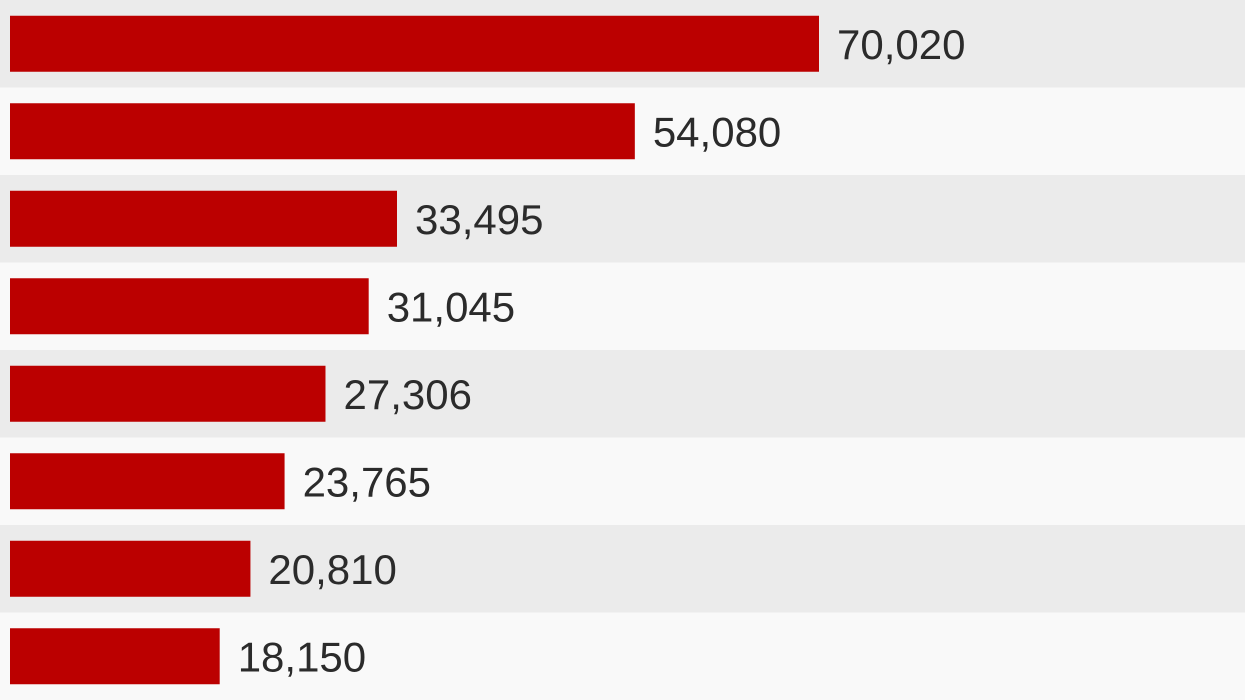 Image resolution: width=1245 pixels, height=700 pixels. What do you see at coordinates (479, 219) in the screenshot?
I see `bar-value-label: 33,495` at bounding box center [479, 219].